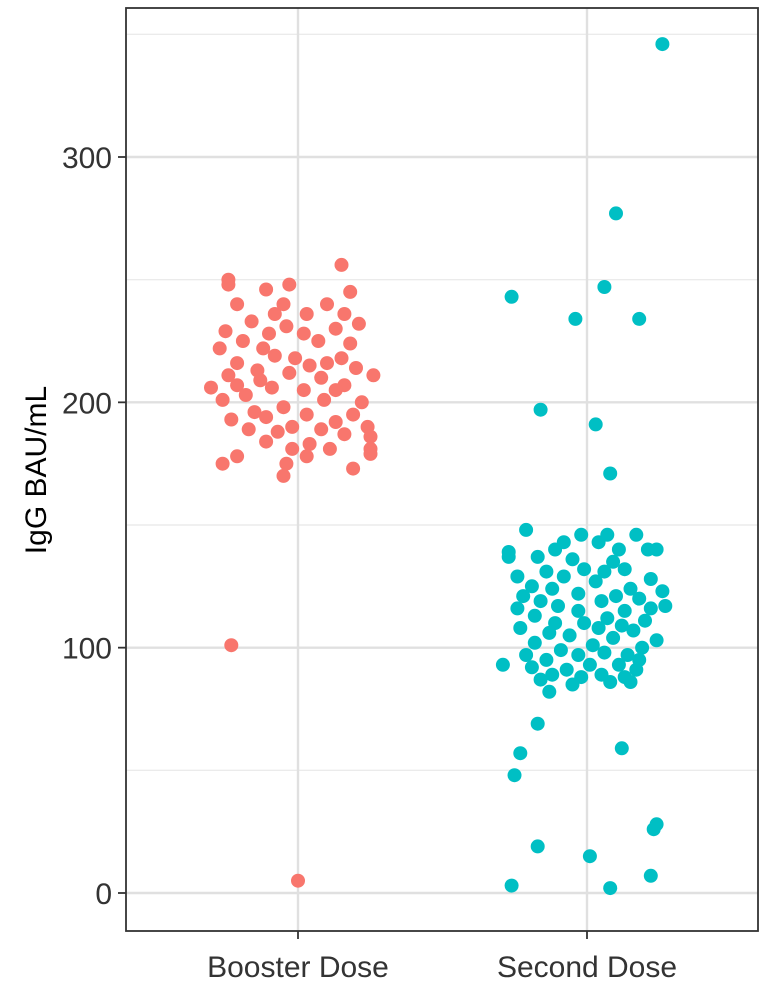 This screenshot has width=765, height=982. What do you see at coordinates (36, 470) in the screenshot?
I see `y-axis-title: IgG BAU/mL` at bounding box center [36, 470].